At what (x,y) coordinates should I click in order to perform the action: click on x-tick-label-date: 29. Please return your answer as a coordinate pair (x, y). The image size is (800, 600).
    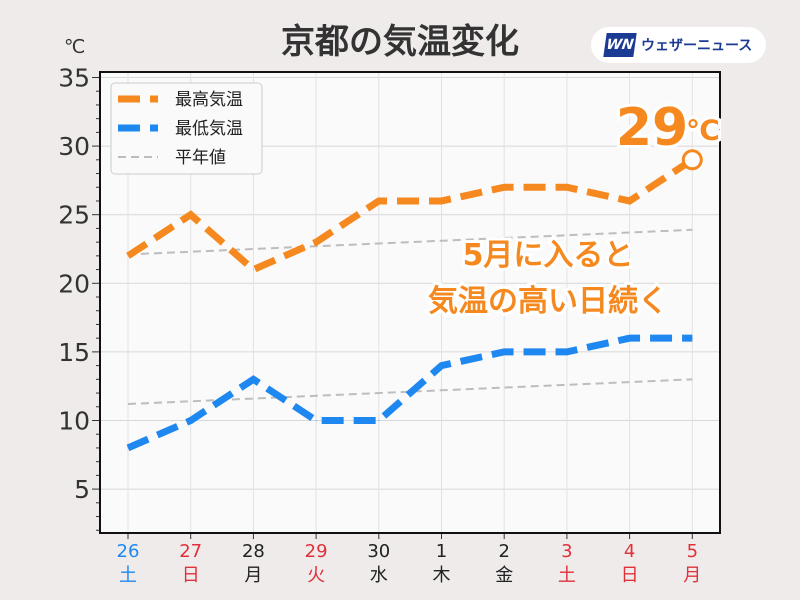
    Looking at the image, I should click on (316, 551).